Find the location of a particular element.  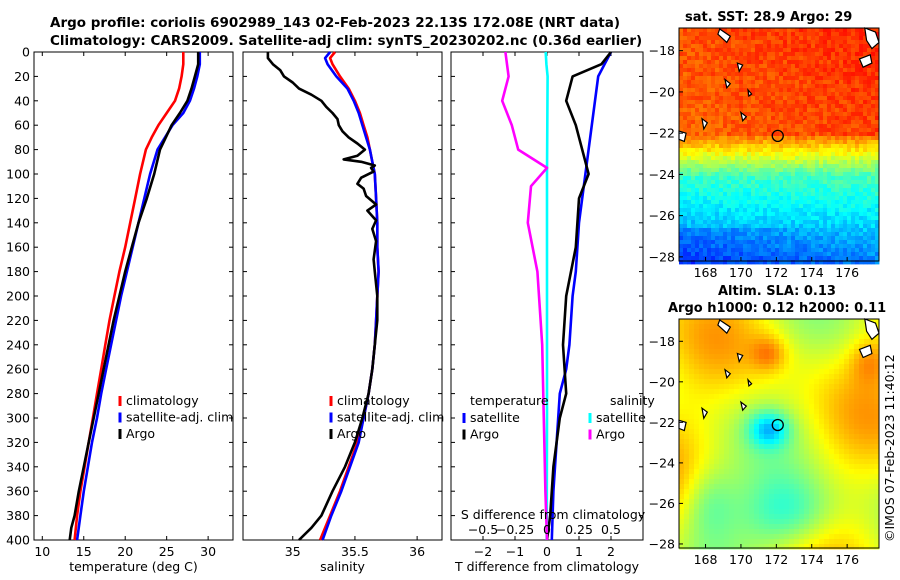

sst_map-xtick-label: 176 is located at coordinates (847, 272).